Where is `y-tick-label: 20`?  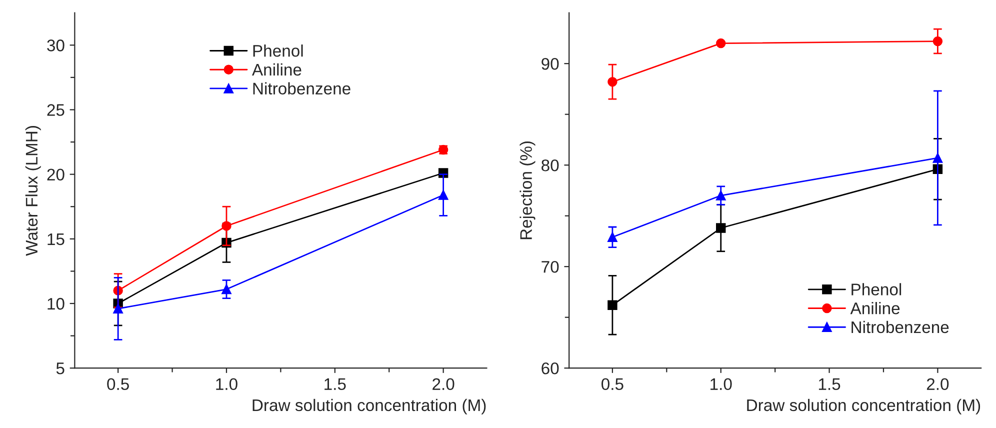
y-tick-label: 20 is located at coordinates (55, 174).